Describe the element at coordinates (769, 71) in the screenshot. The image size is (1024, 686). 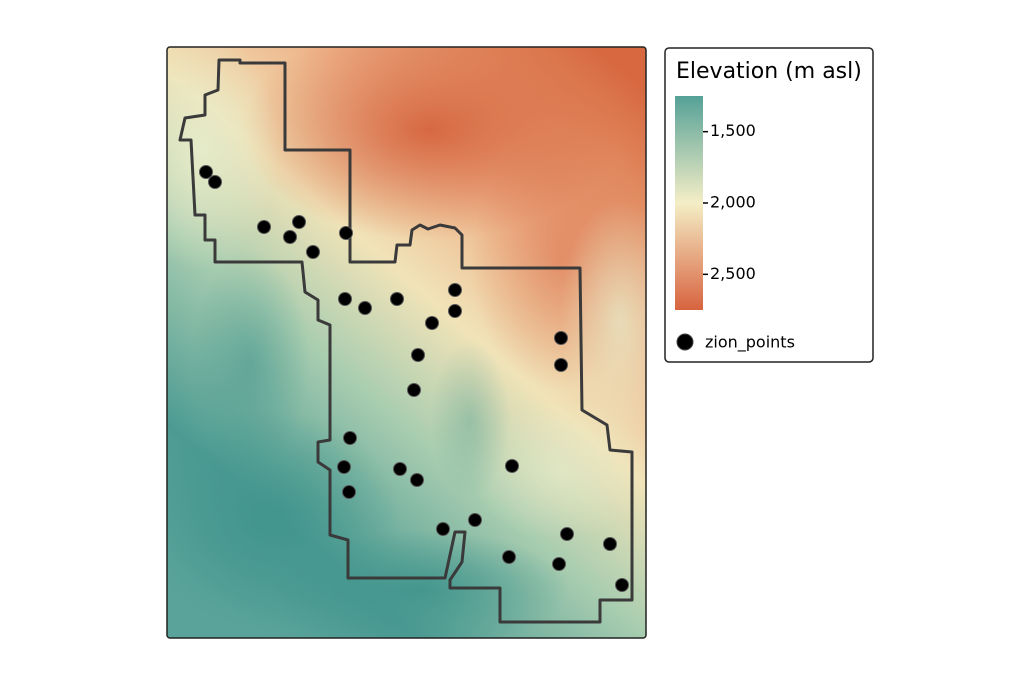
I see `legend-title: Elevation (m asl)` at that location.